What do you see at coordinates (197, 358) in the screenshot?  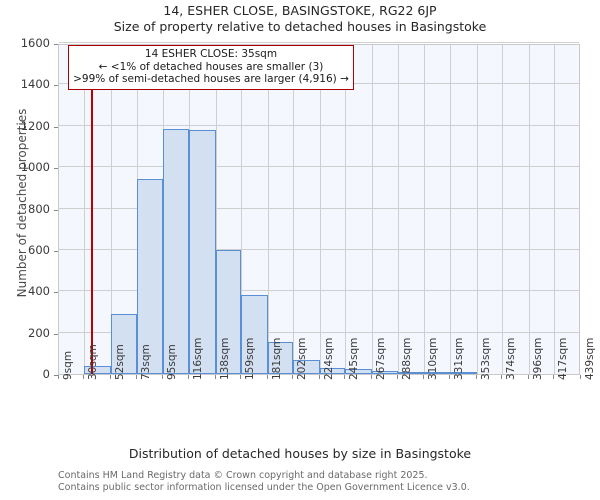 I see `x-tick-label: 116sqm` at bounding box center [197, 358].